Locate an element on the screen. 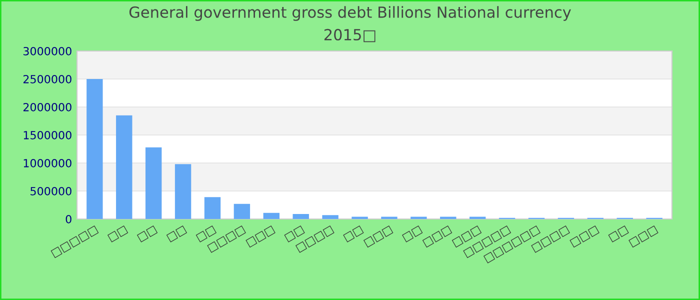 The width and height of the screenshot is (700, 300). chart-subtitle: 2015□ is located at coordinates (350, 35).